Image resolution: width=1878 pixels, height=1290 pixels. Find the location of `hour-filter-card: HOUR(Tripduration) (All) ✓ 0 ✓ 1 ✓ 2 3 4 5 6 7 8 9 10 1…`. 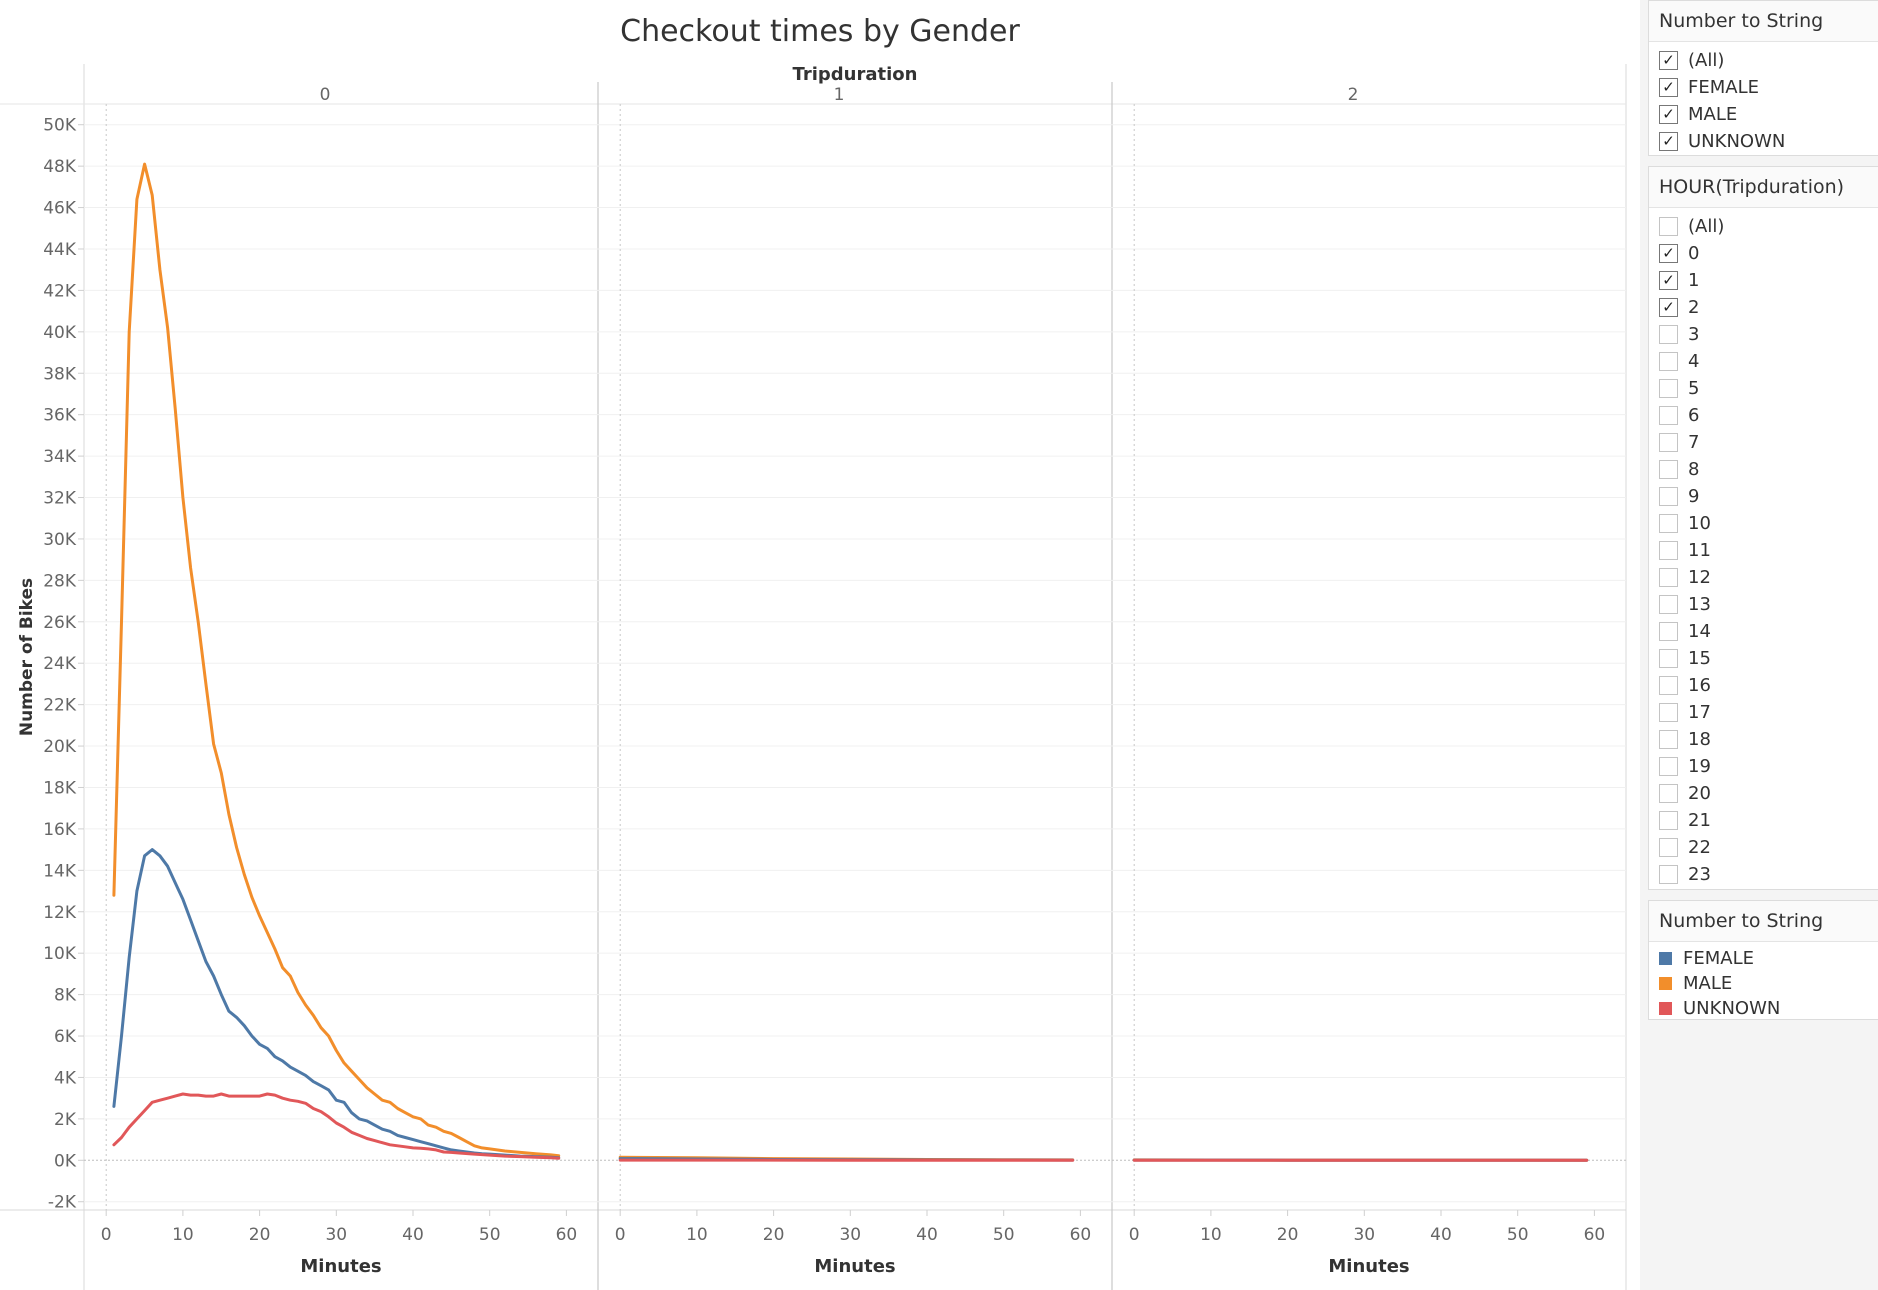

hour-filter-card: HOUR(Tripduration) (All) ✓ 0 ✓ 1 ✓ 2 3 4 5 6 7 8 9 10 1… is located at coordinates (1763, 528).